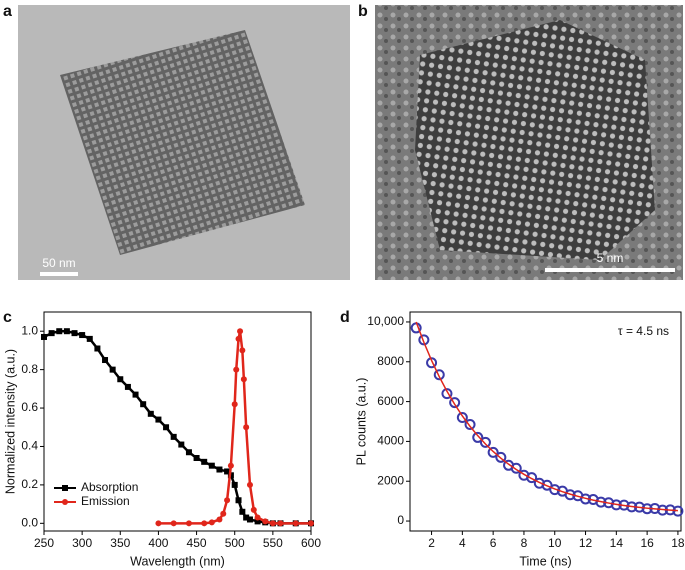 This screenshot has width=685, height=570. Describe the element at coordinates (390, 480) in the screenshot. I see `y-tick-label: 2000` at that location.